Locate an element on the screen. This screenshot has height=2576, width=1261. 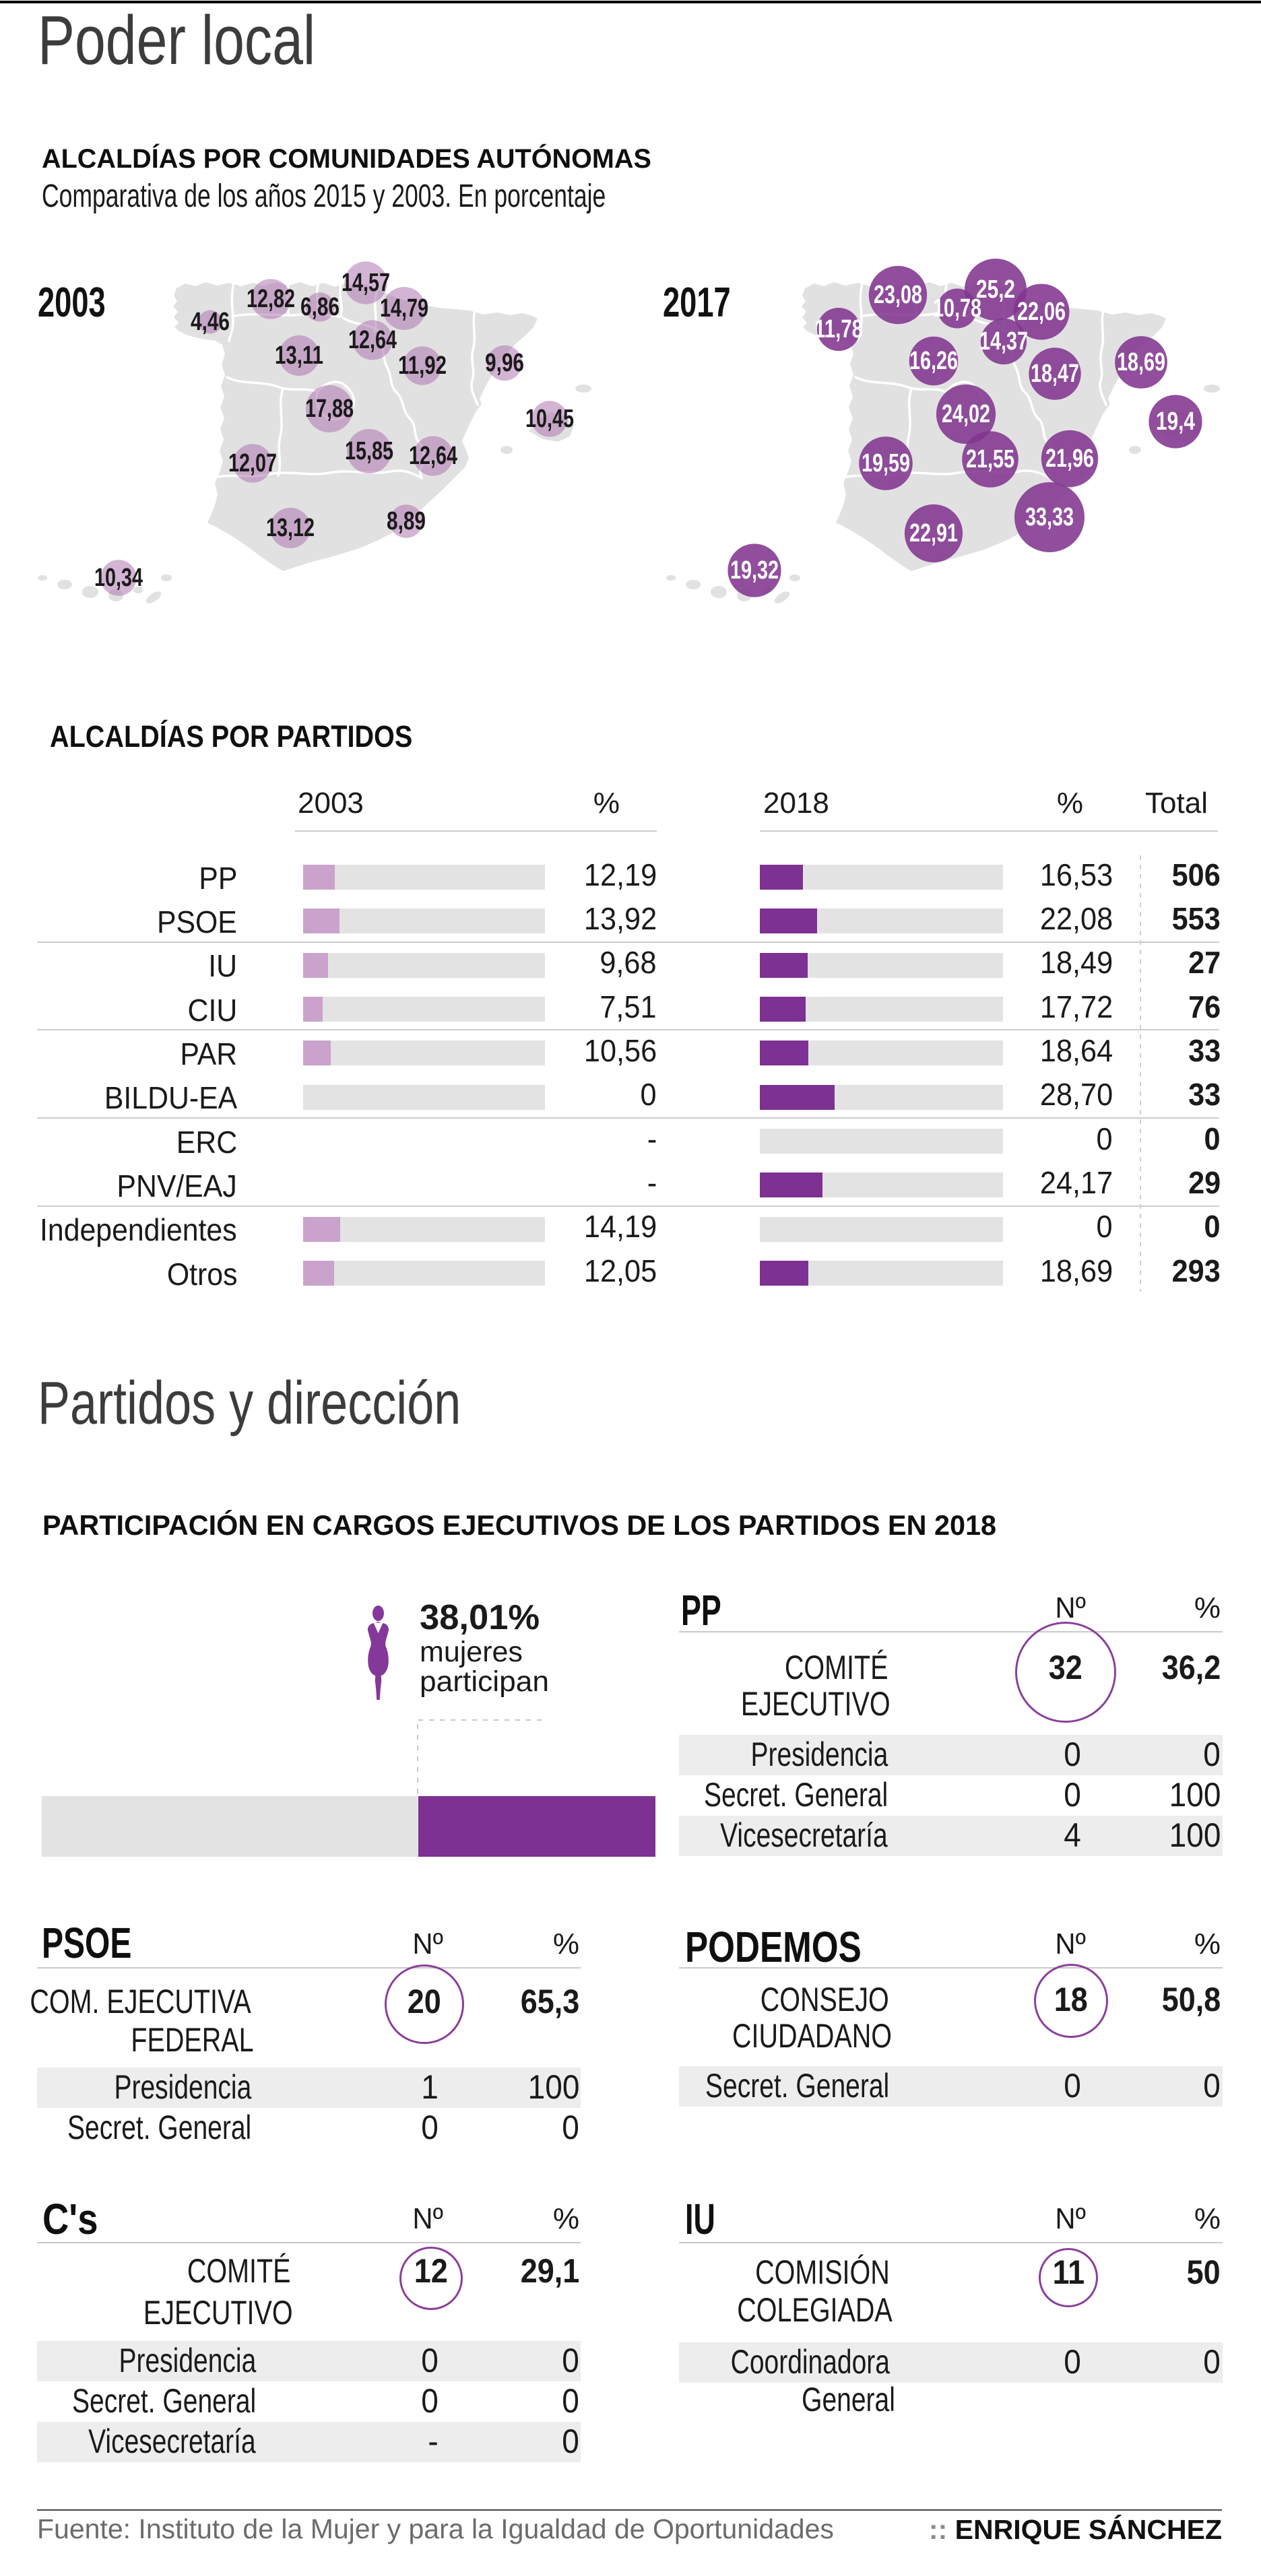
svg-text: 6,86 is located at coordinates (320, 307).